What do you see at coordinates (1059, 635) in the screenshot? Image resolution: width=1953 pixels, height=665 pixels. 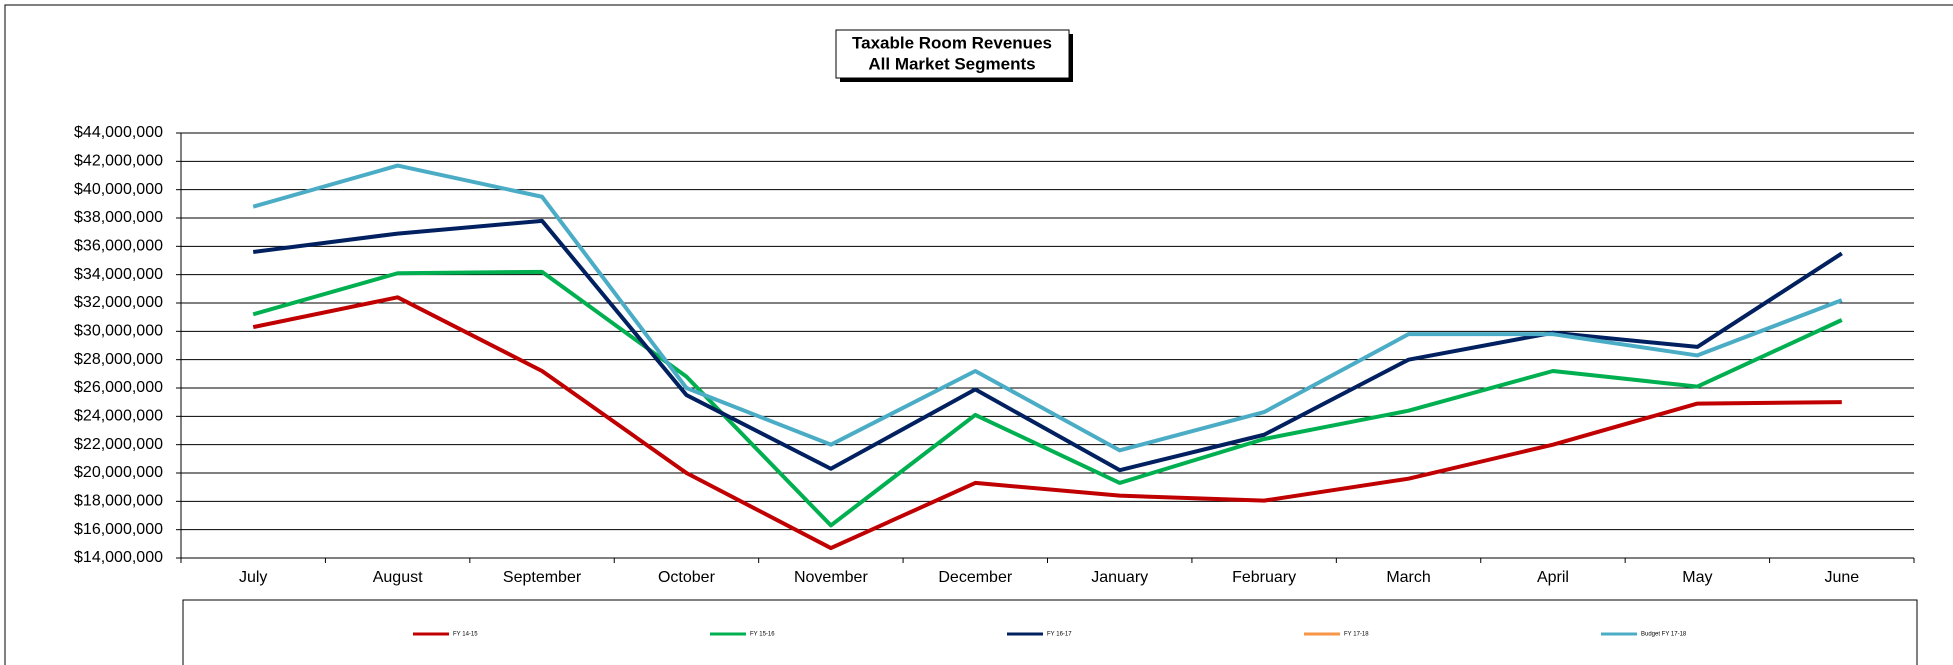 I see `legend-label: FY 16-17` at bounding box center [1059, 635].